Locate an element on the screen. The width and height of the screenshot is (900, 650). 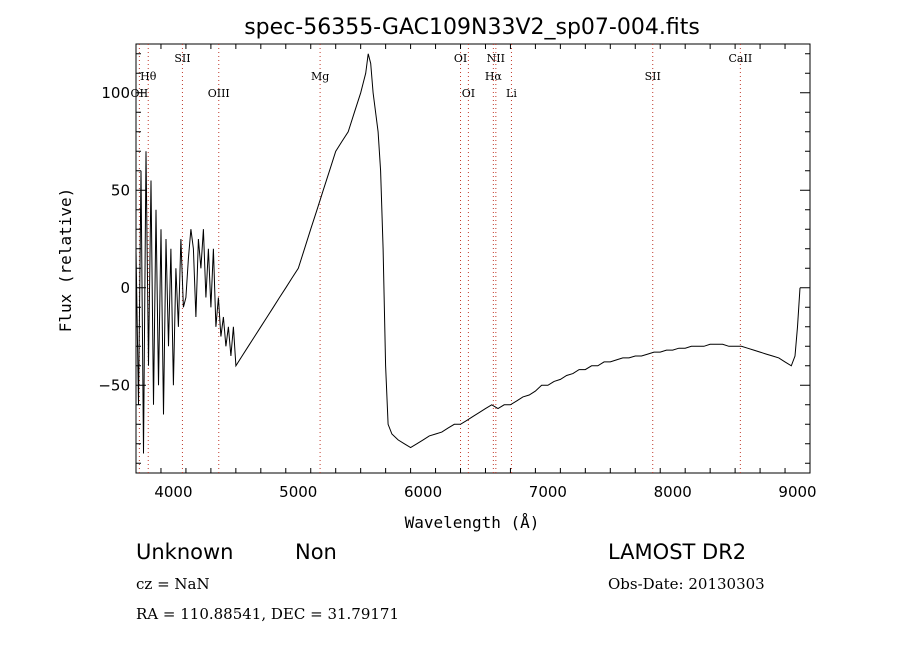
x-tick-label: 9000 is located at coordinates (797, 492).